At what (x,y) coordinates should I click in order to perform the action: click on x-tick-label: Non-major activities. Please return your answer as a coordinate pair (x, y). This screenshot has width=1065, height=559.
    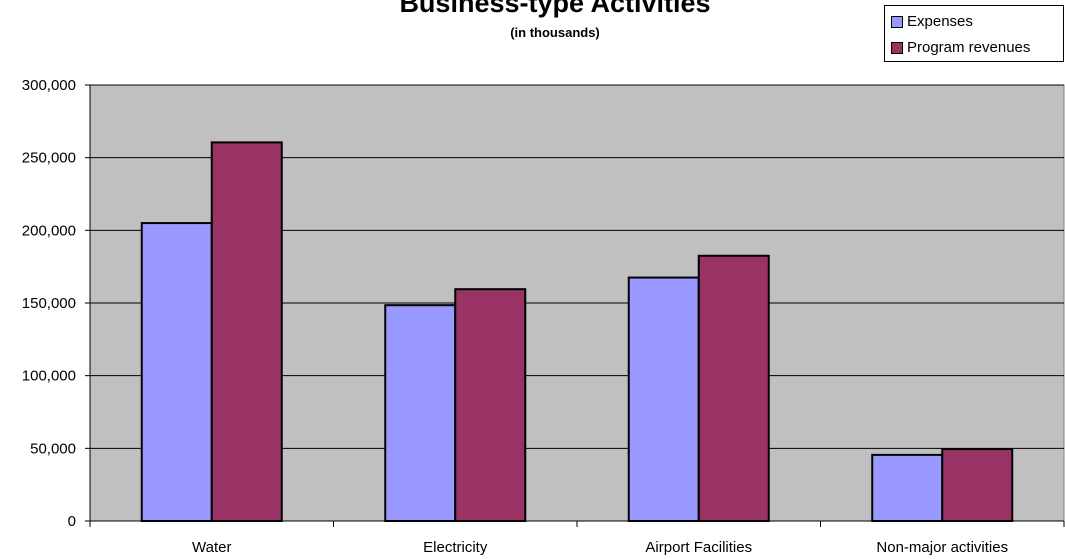
    Looking at the image, I should click on (942, 547).